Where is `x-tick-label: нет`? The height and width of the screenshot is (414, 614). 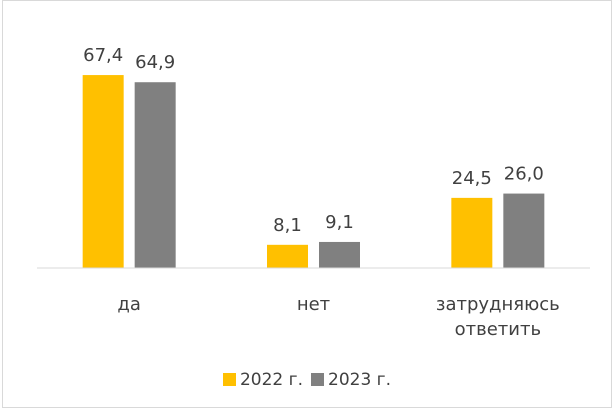 x-tick-label: нет is located at coordinates (313, 304).